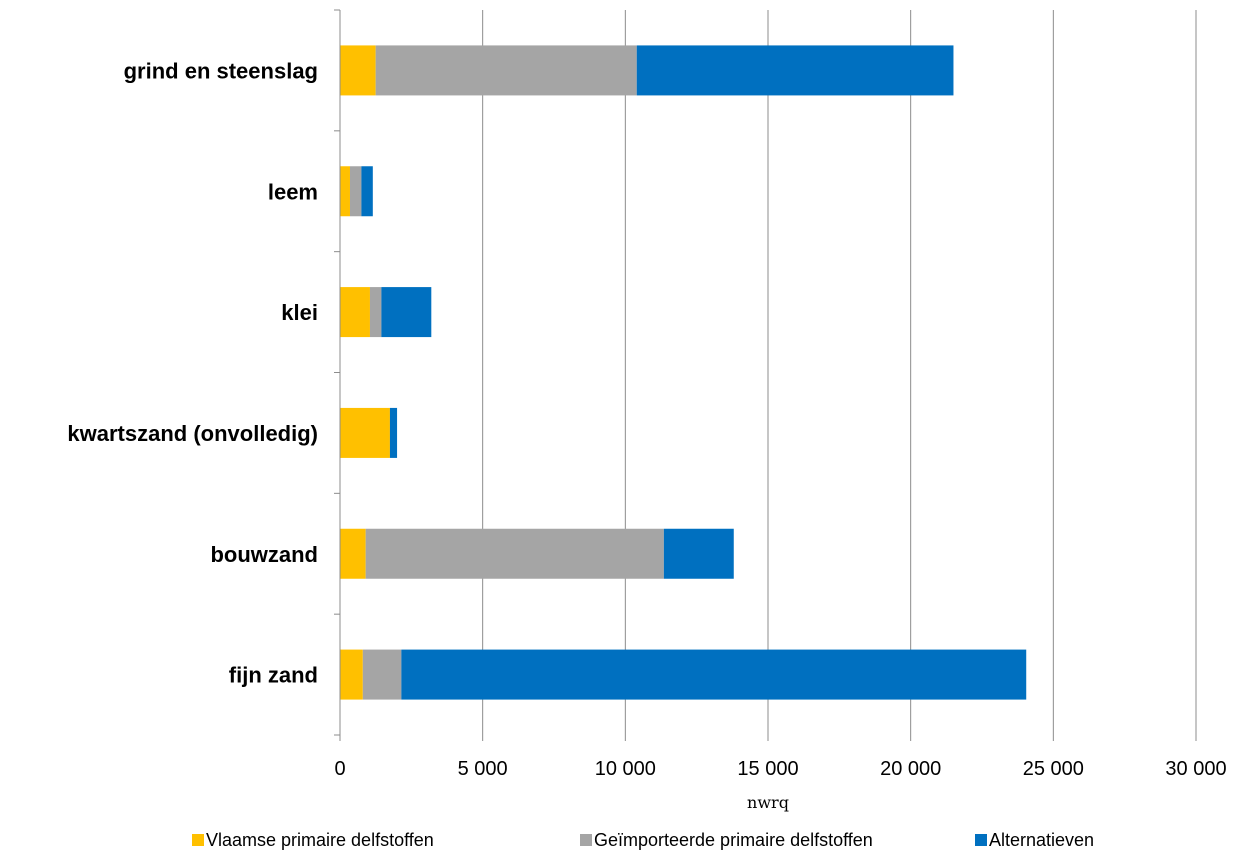  Describe the element at coordinates (320, 840) in the screenshot. I see `legend-label: Vlaamse primaire delfstoffen` at that location.